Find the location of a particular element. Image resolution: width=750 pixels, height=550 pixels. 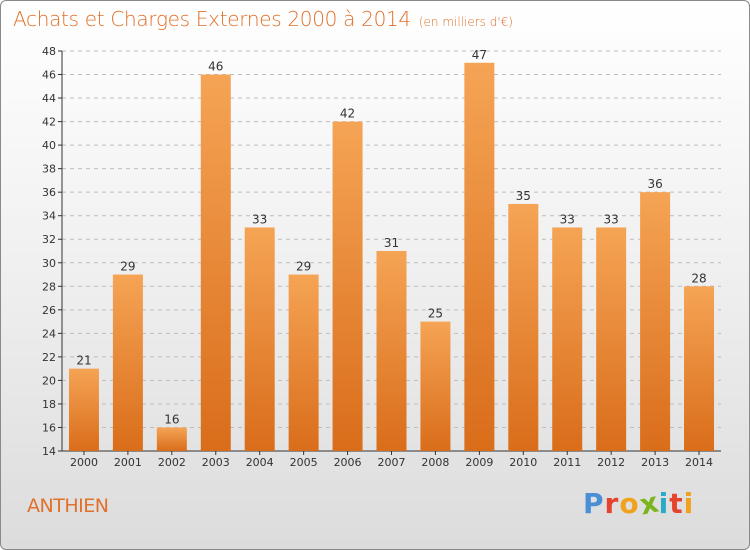

data-label-2005: 29 is located at coordinates (303, 267).